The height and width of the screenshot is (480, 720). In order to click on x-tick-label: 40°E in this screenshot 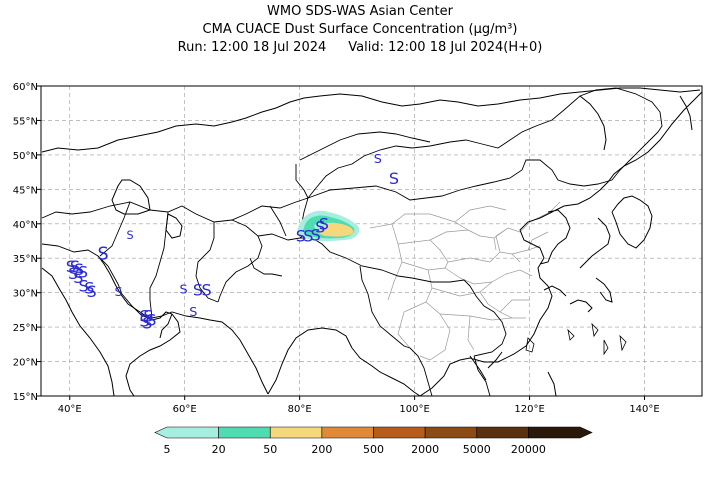, I will do `click(70, 409)`.